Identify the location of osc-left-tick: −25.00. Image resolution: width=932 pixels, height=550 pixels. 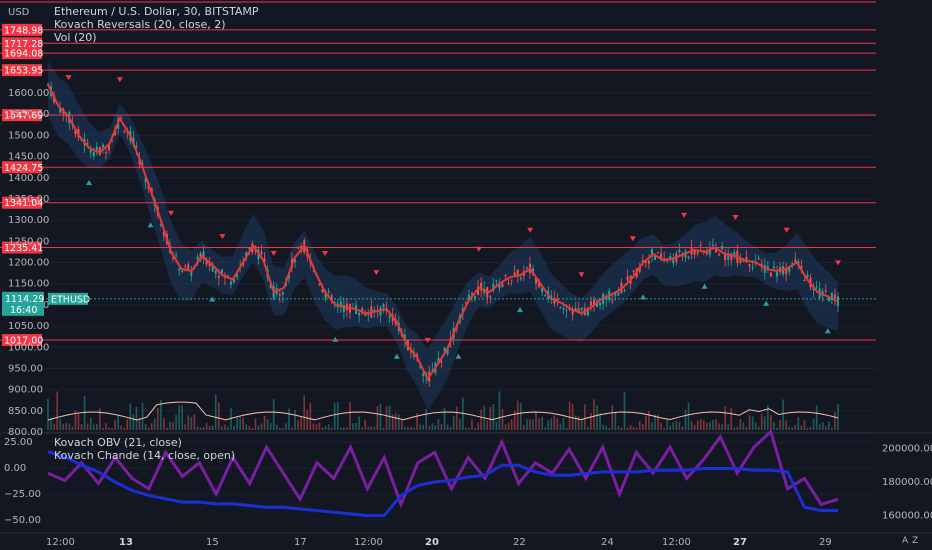
(22, 494).